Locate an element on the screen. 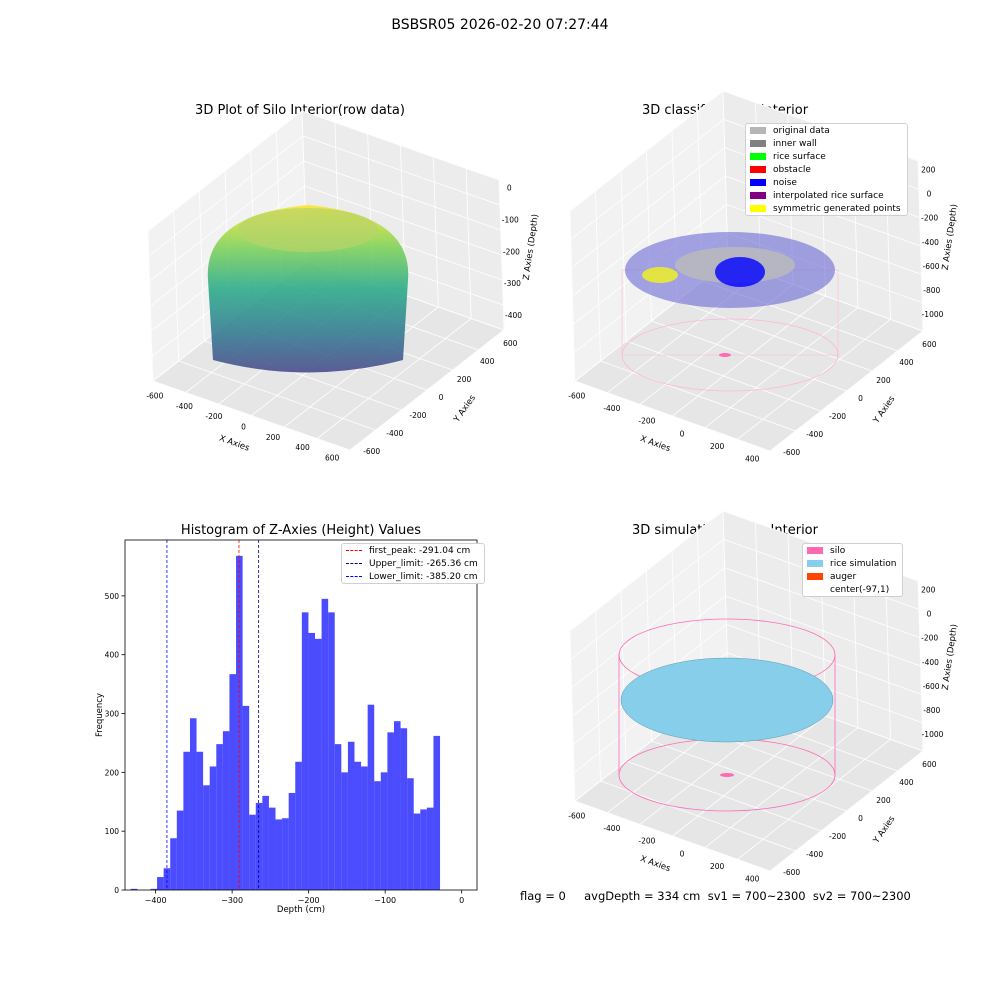 Image resolution: width=1000 pixels, height=1000 pixels. point-cloud is located at coordinates (308, 289).